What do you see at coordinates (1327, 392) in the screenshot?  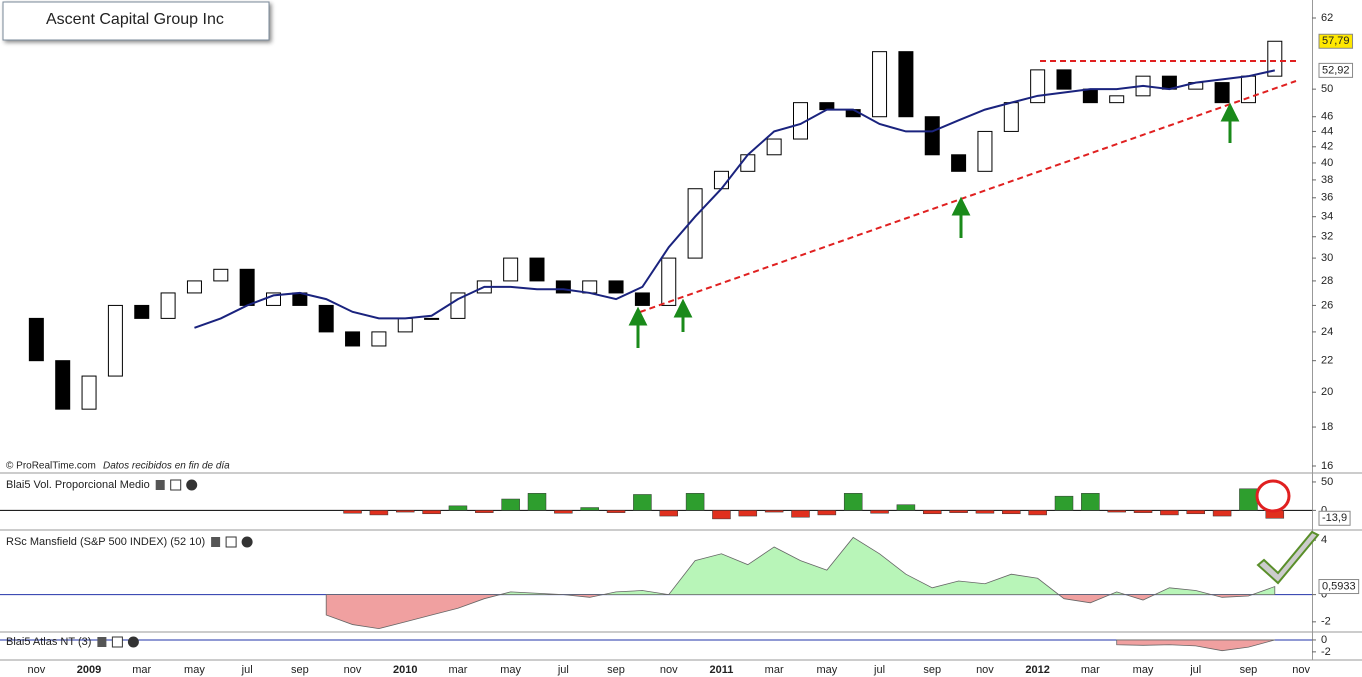 I see `y-tick-label: 20` at bounding box center [1327, 392].